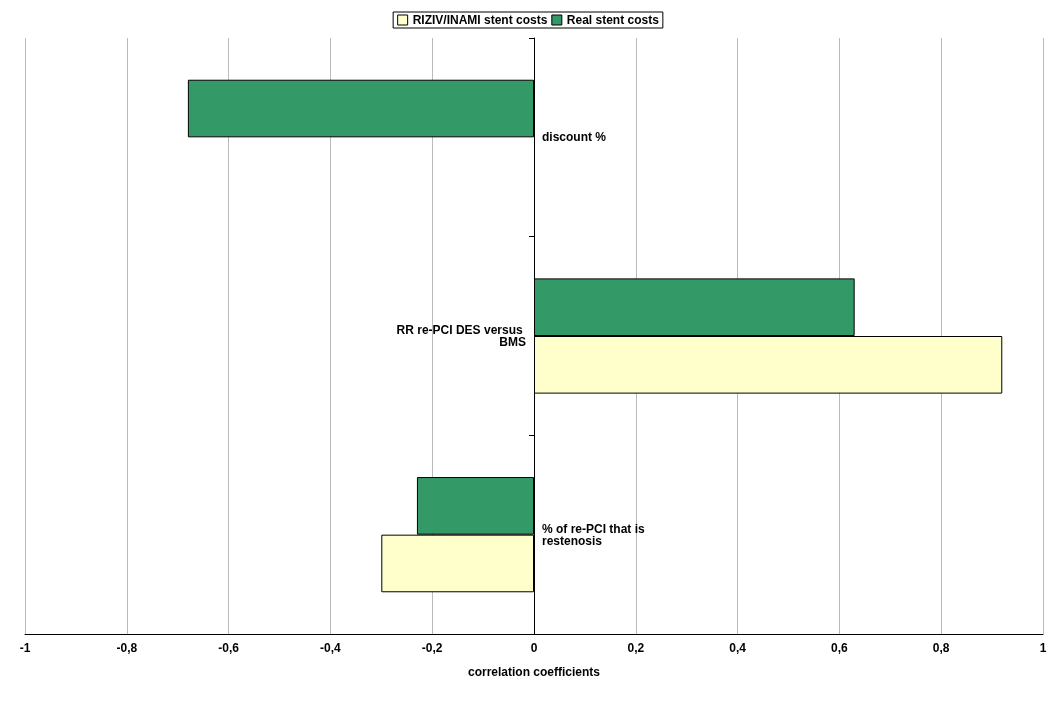 Image resolution: width=1056 pixels, height=704 pixels. Describe the element at coordinates (534, 648) in the screenshot. I see `x-tick-label: 0` at that location.